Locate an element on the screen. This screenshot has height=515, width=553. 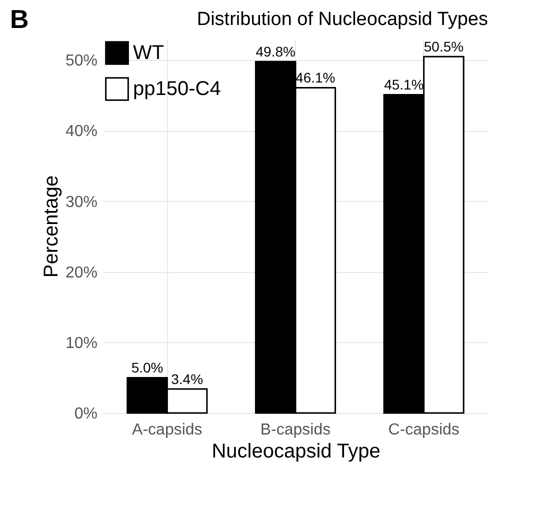
y-axis-title: Percentage is located at coordinates (51, 226).